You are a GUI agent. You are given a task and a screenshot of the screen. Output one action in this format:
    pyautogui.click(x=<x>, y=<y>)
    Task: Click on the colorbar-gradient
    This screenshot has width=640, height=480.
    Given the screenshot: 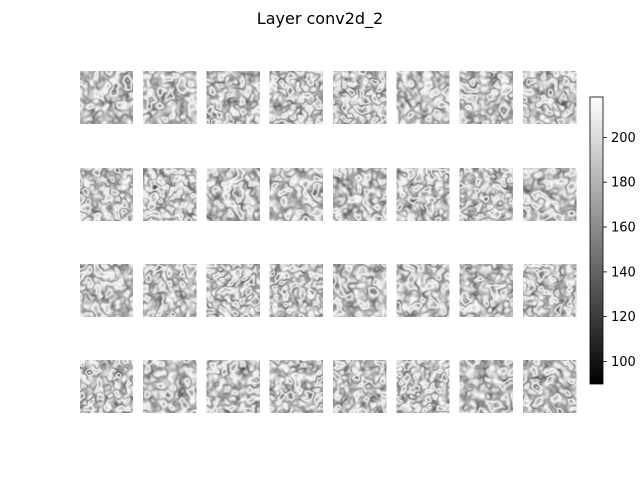 What is the action you would take?
    pyautogui.click(x=596, y=240)
    